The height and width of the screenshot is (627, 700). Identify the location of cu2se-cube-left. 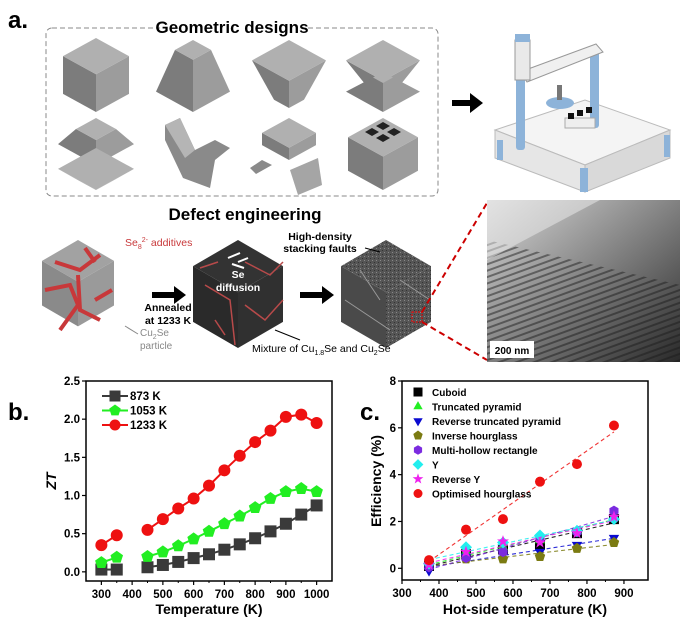
(60, 293).